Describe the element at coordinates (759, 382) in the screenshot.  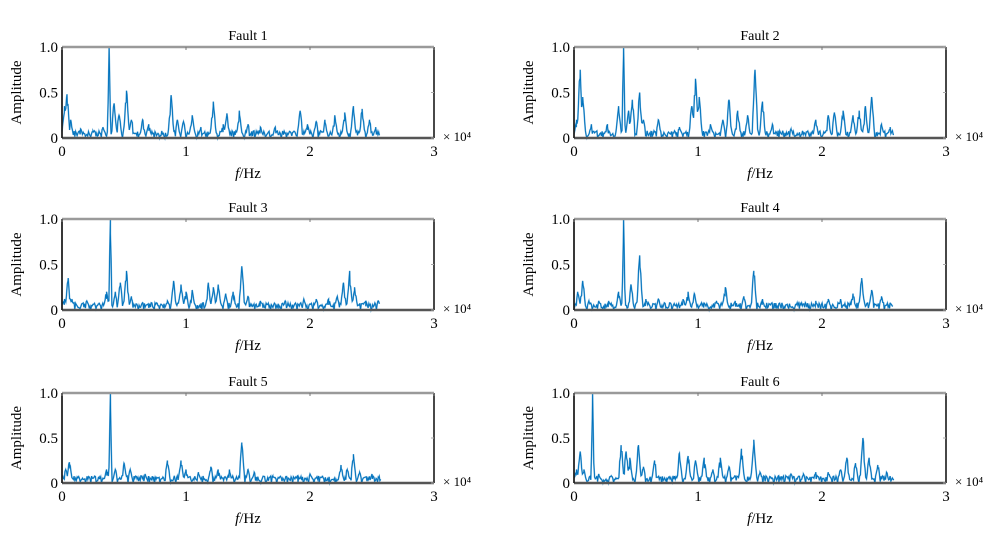
I see `subplot-title: Fault 6` at that location.